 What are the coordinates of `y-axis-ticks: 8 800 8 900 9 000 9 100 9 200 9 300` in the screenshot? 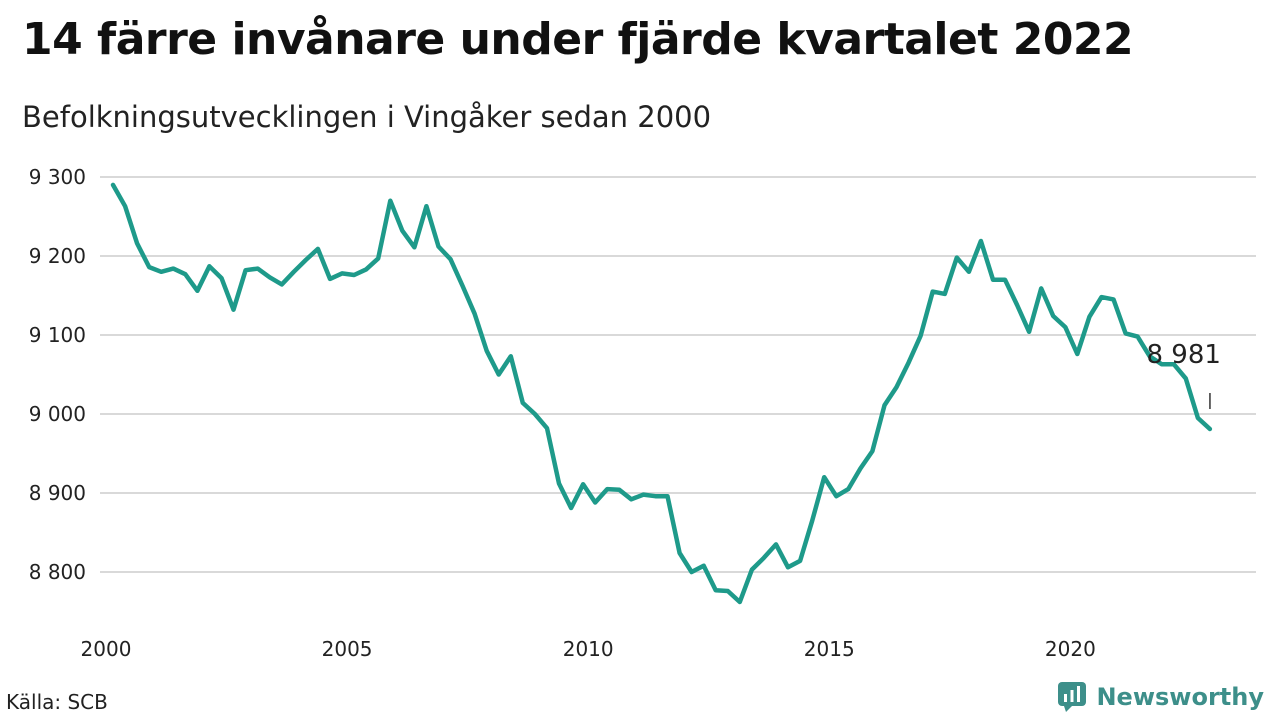 It's located at (57, 374).